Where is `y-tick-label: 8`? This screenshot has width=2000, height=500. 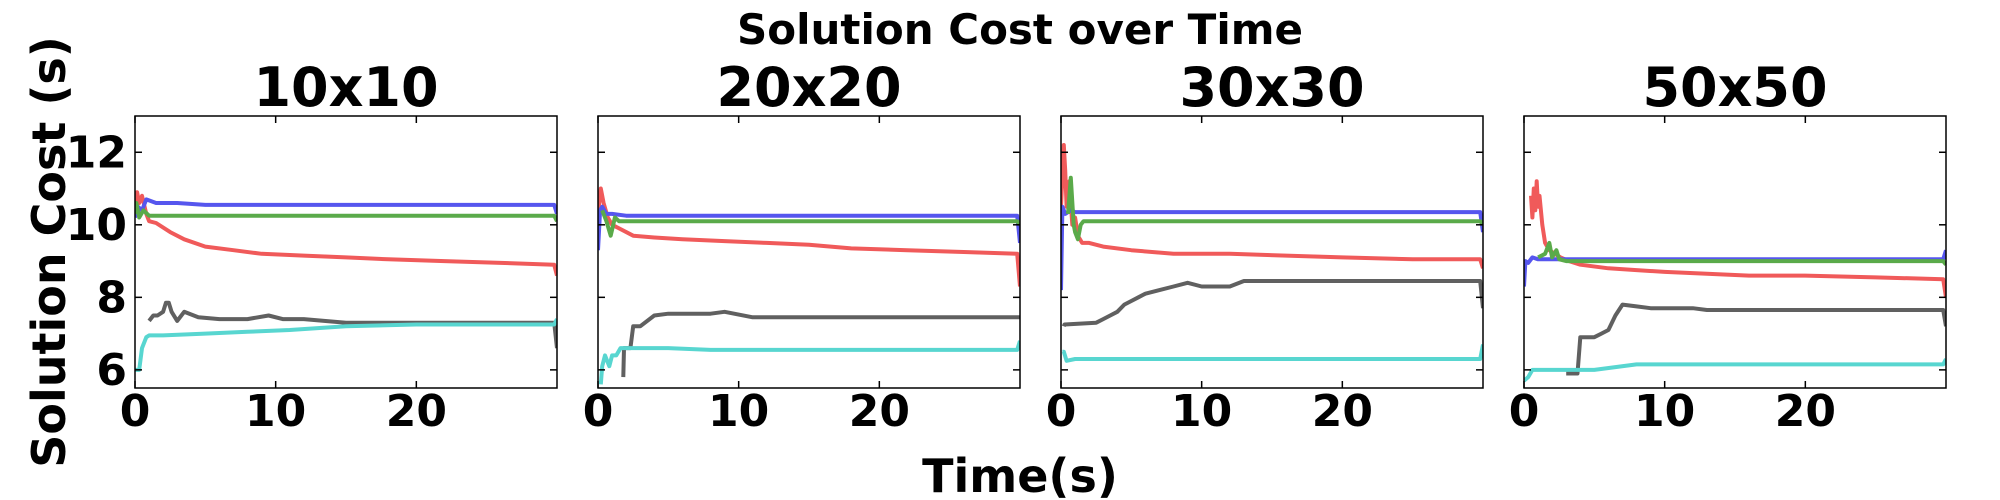
y-tick-label: 8 is located at coordinates (111, 297).